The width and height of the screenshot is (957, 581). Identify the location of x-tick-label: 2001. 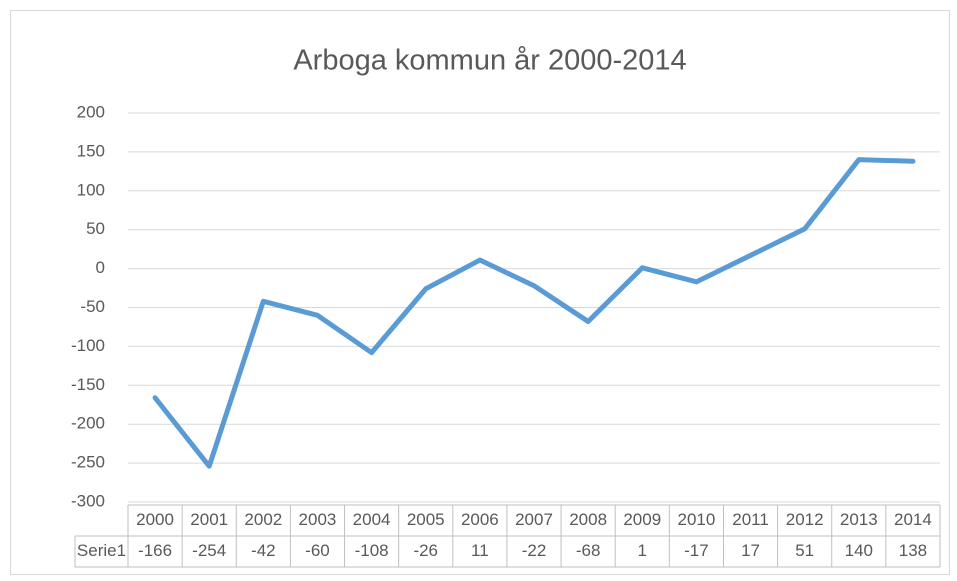
(209, 519).